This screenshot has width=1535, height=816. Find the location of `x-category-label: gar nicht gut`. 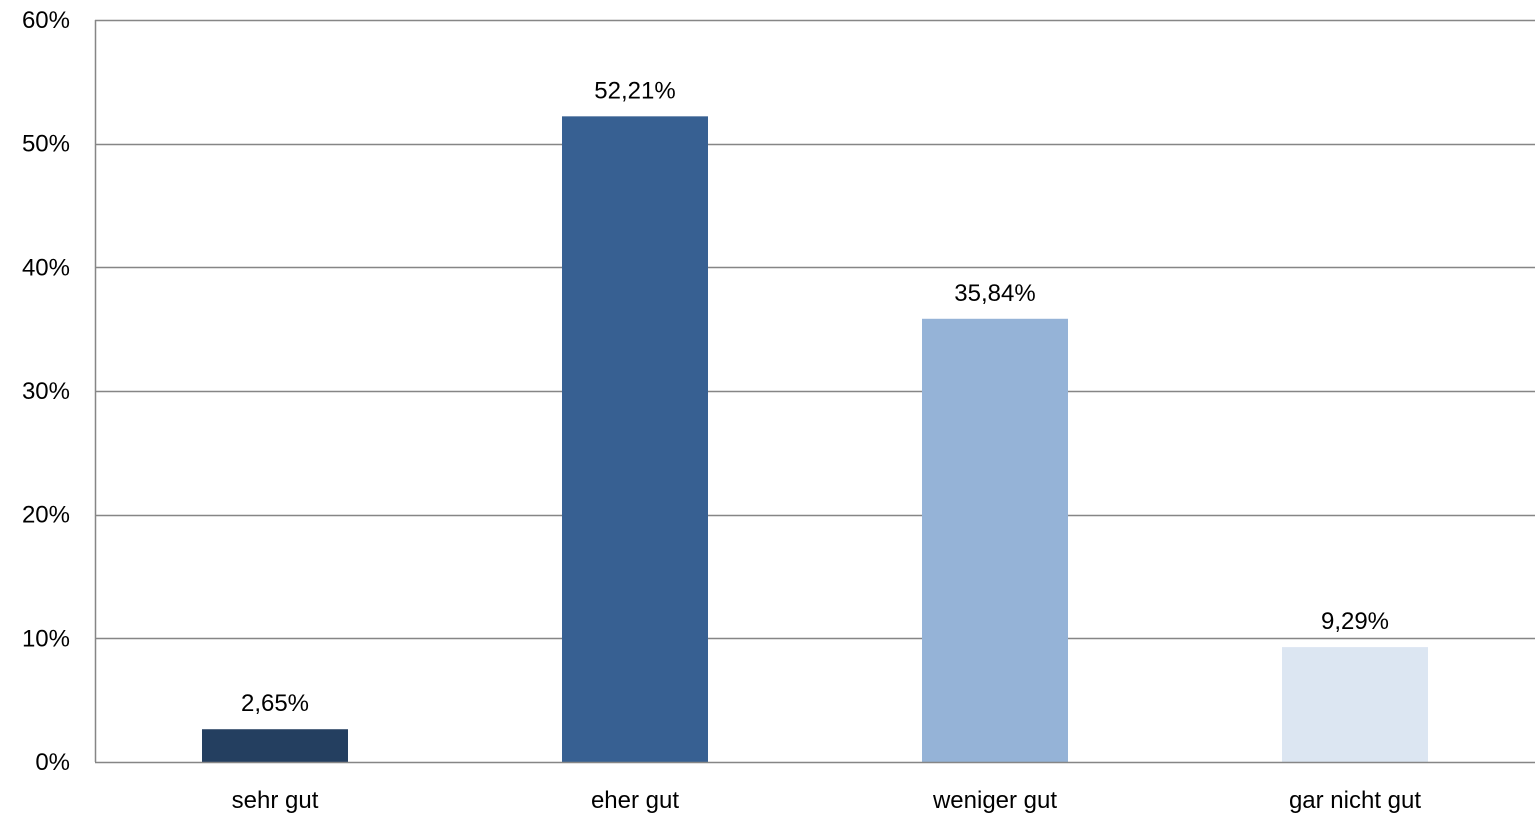

x-category-label: gar nicht gut is located at coordinates (1355, 800).